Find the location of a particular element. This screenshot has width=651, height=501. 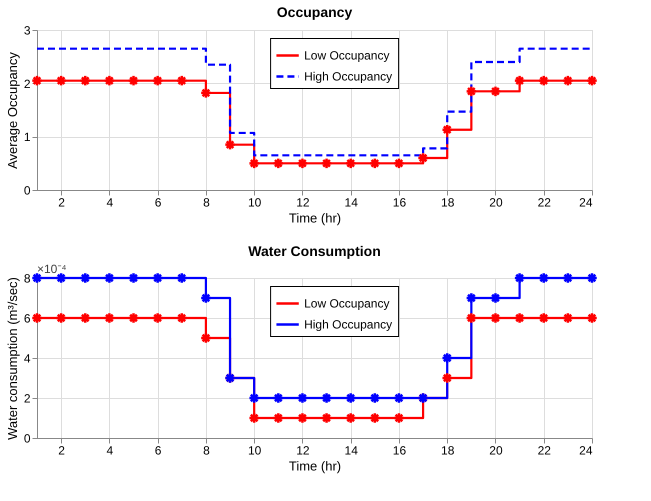

y-tick-label: 1 is located at coordinates (27, 137).